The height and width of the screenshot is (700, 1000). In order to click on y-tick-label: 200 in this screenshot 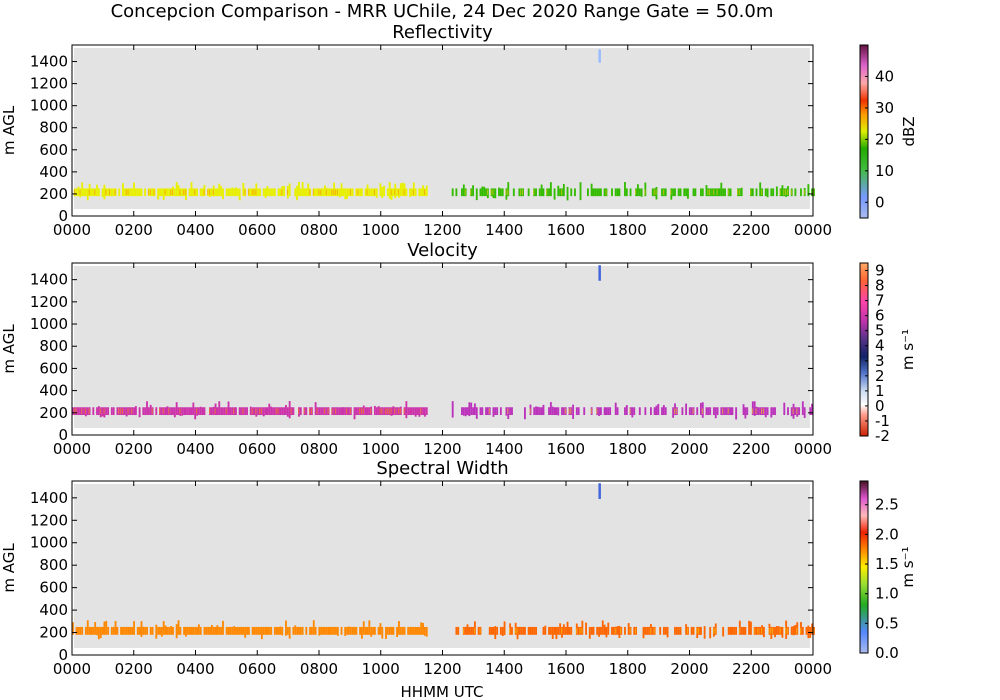, I will do `click(53, 413)`.